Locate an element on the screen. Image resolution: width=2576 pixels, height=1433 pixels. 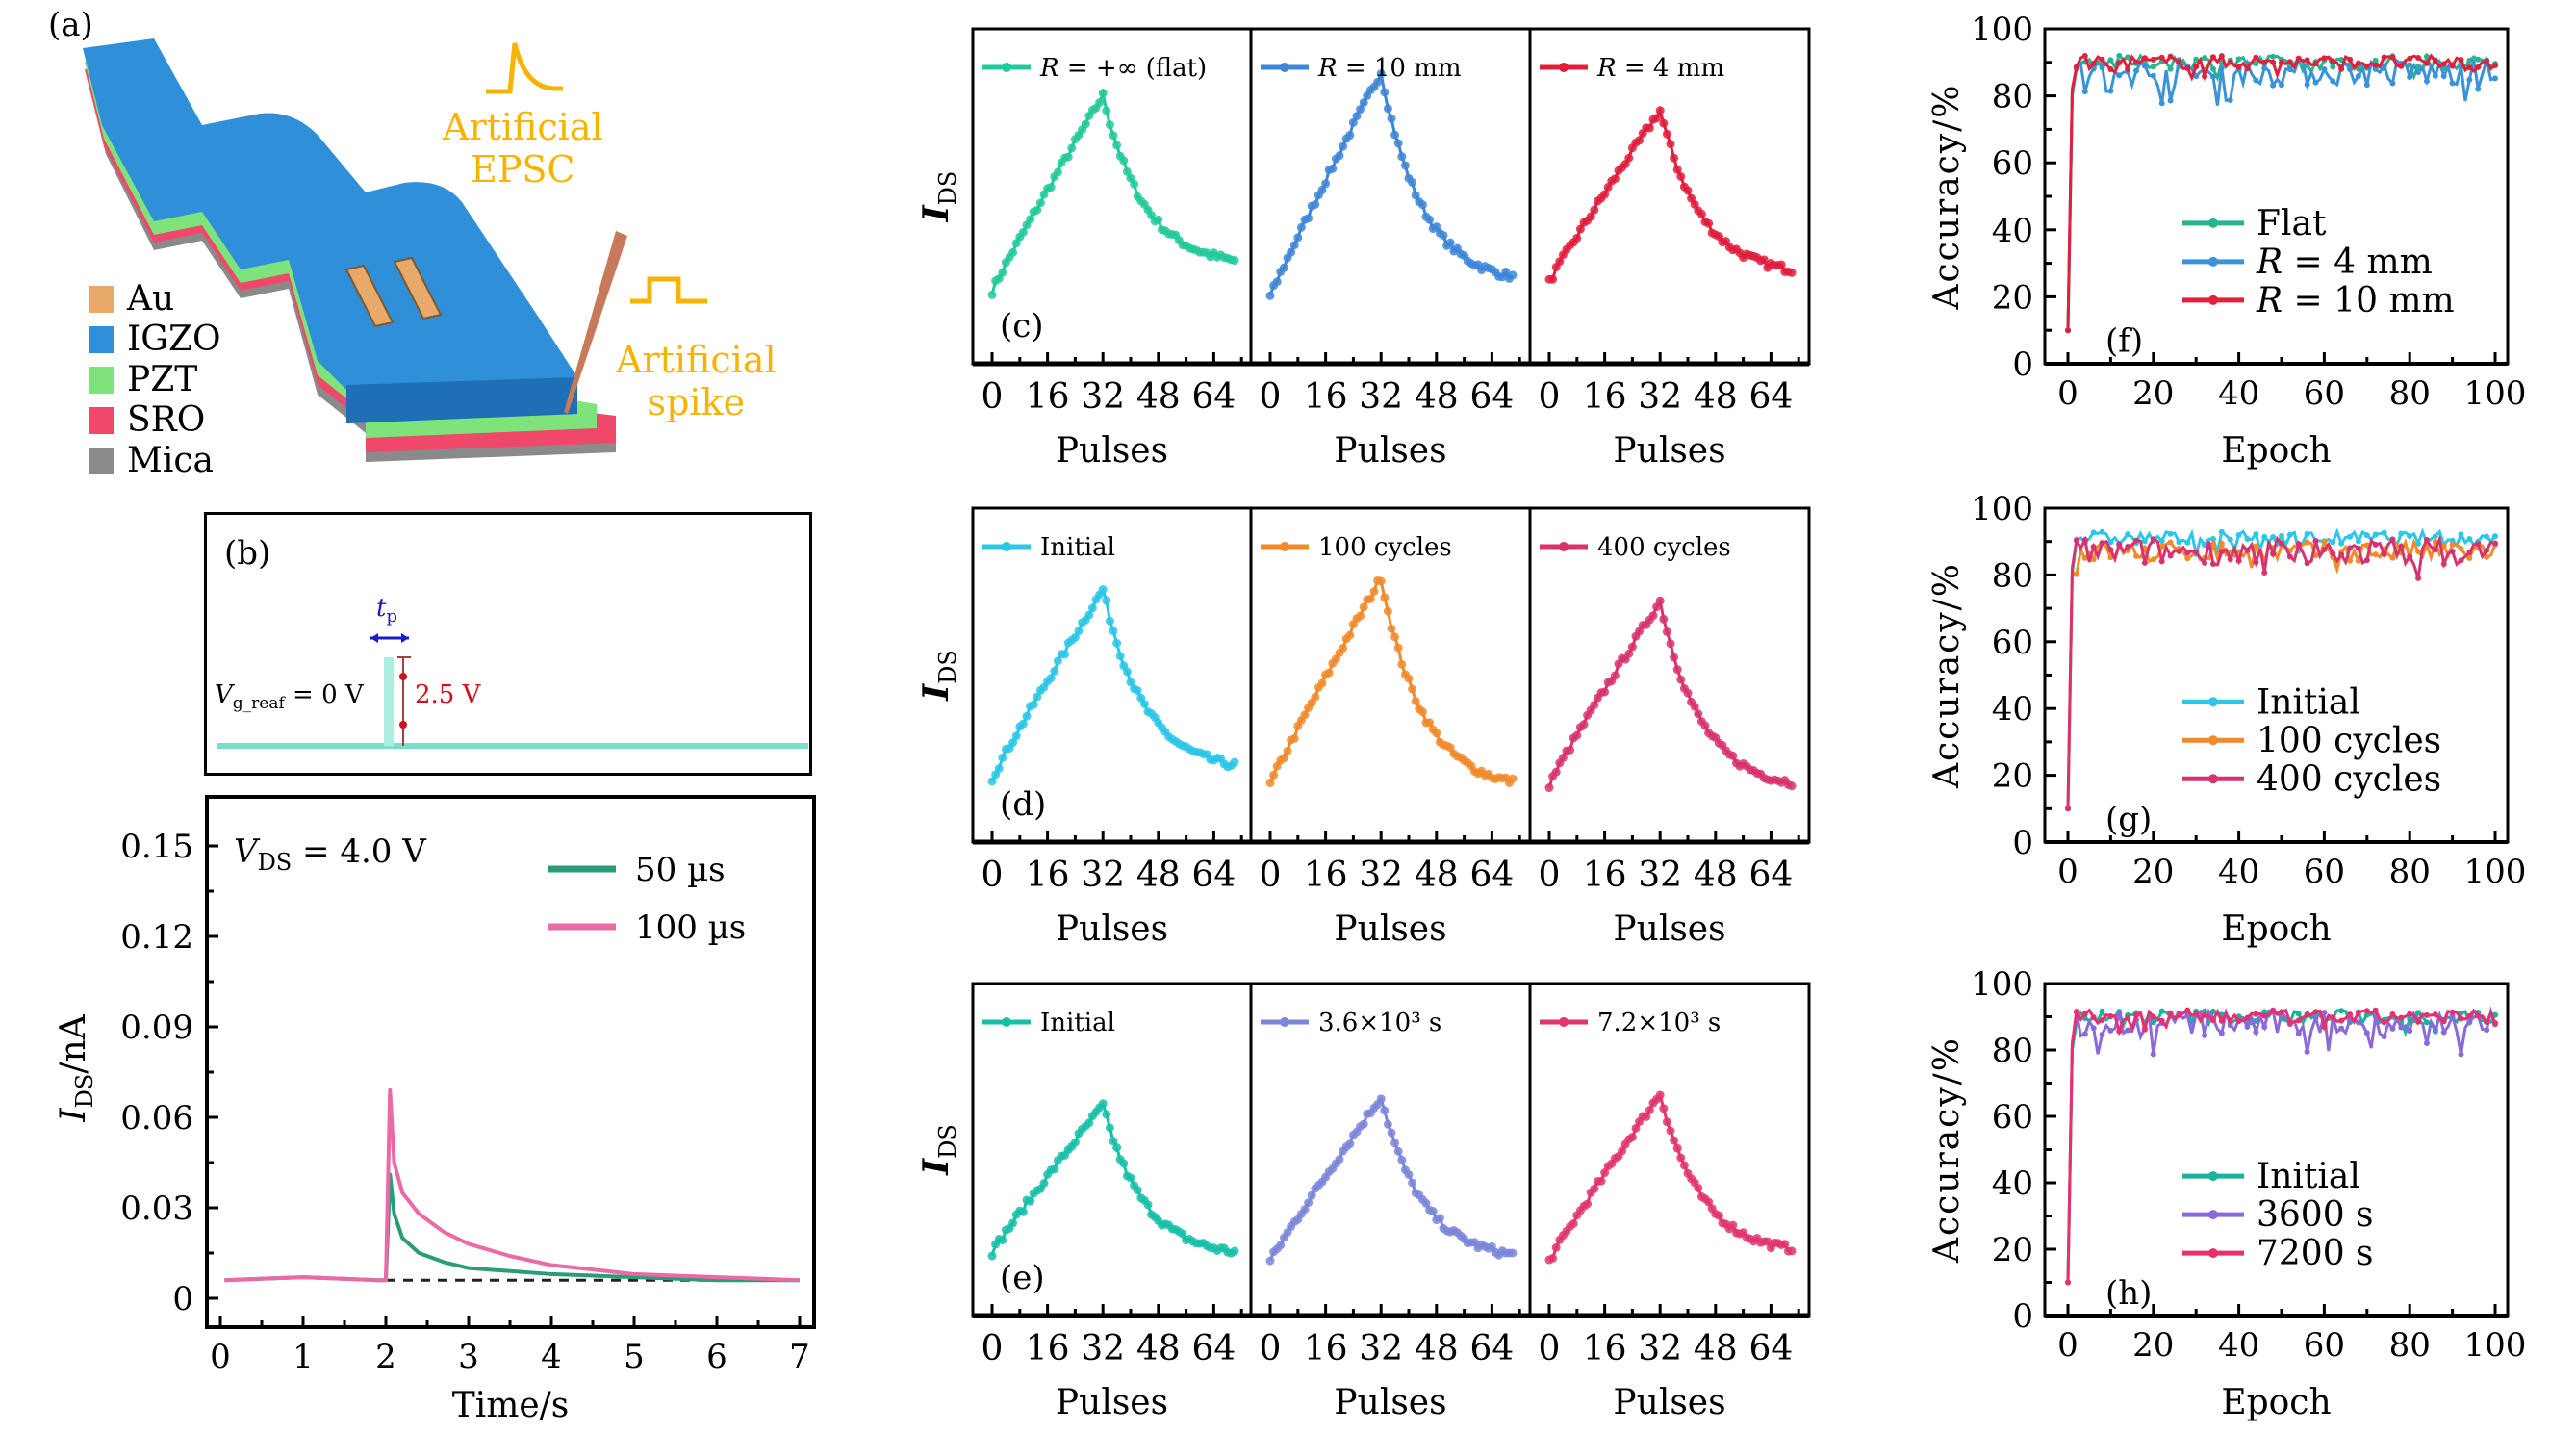
y-tick-label: 0 is located at coordinates (2022, 843).